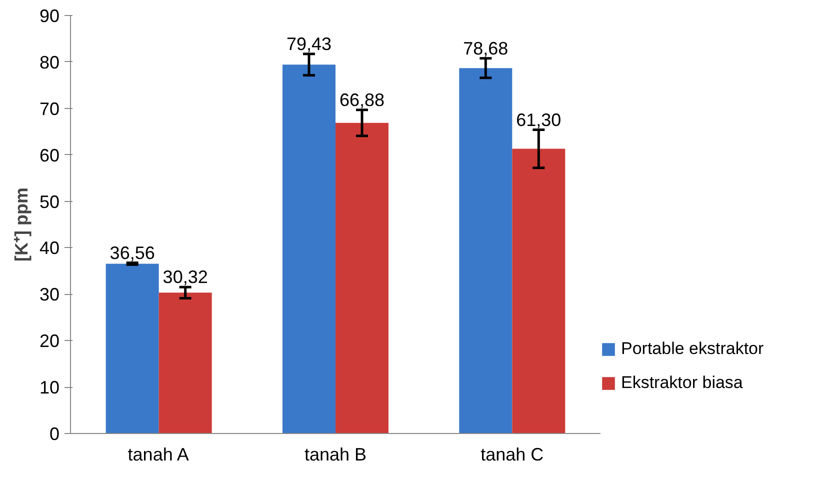 The width and height of the screenshot is (840, 493). I want to click on legend-label: Ekstraktor biasa, so click(682, 383).